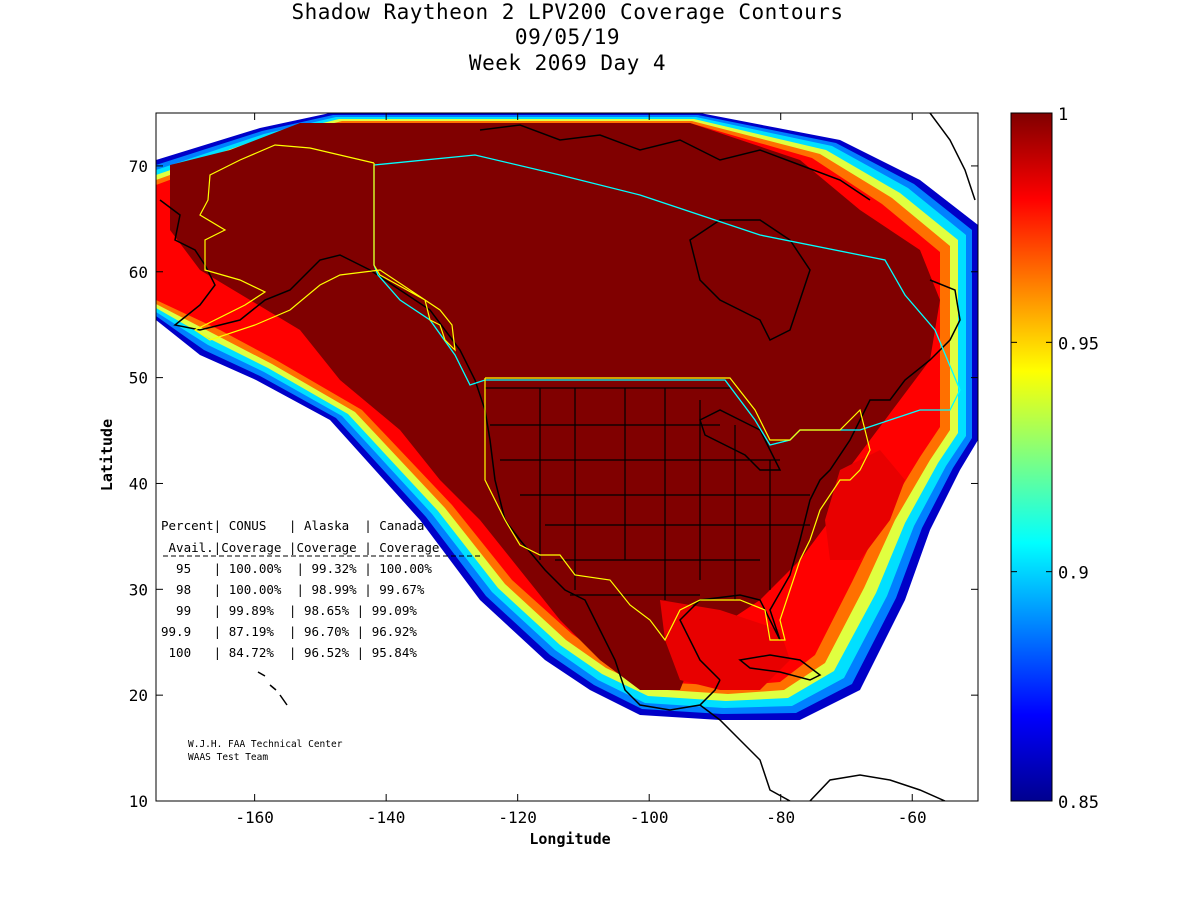  What do you see at coordinates (745, 752) in the screenshot?
I see `central-america` at bounding box center [745, 752].